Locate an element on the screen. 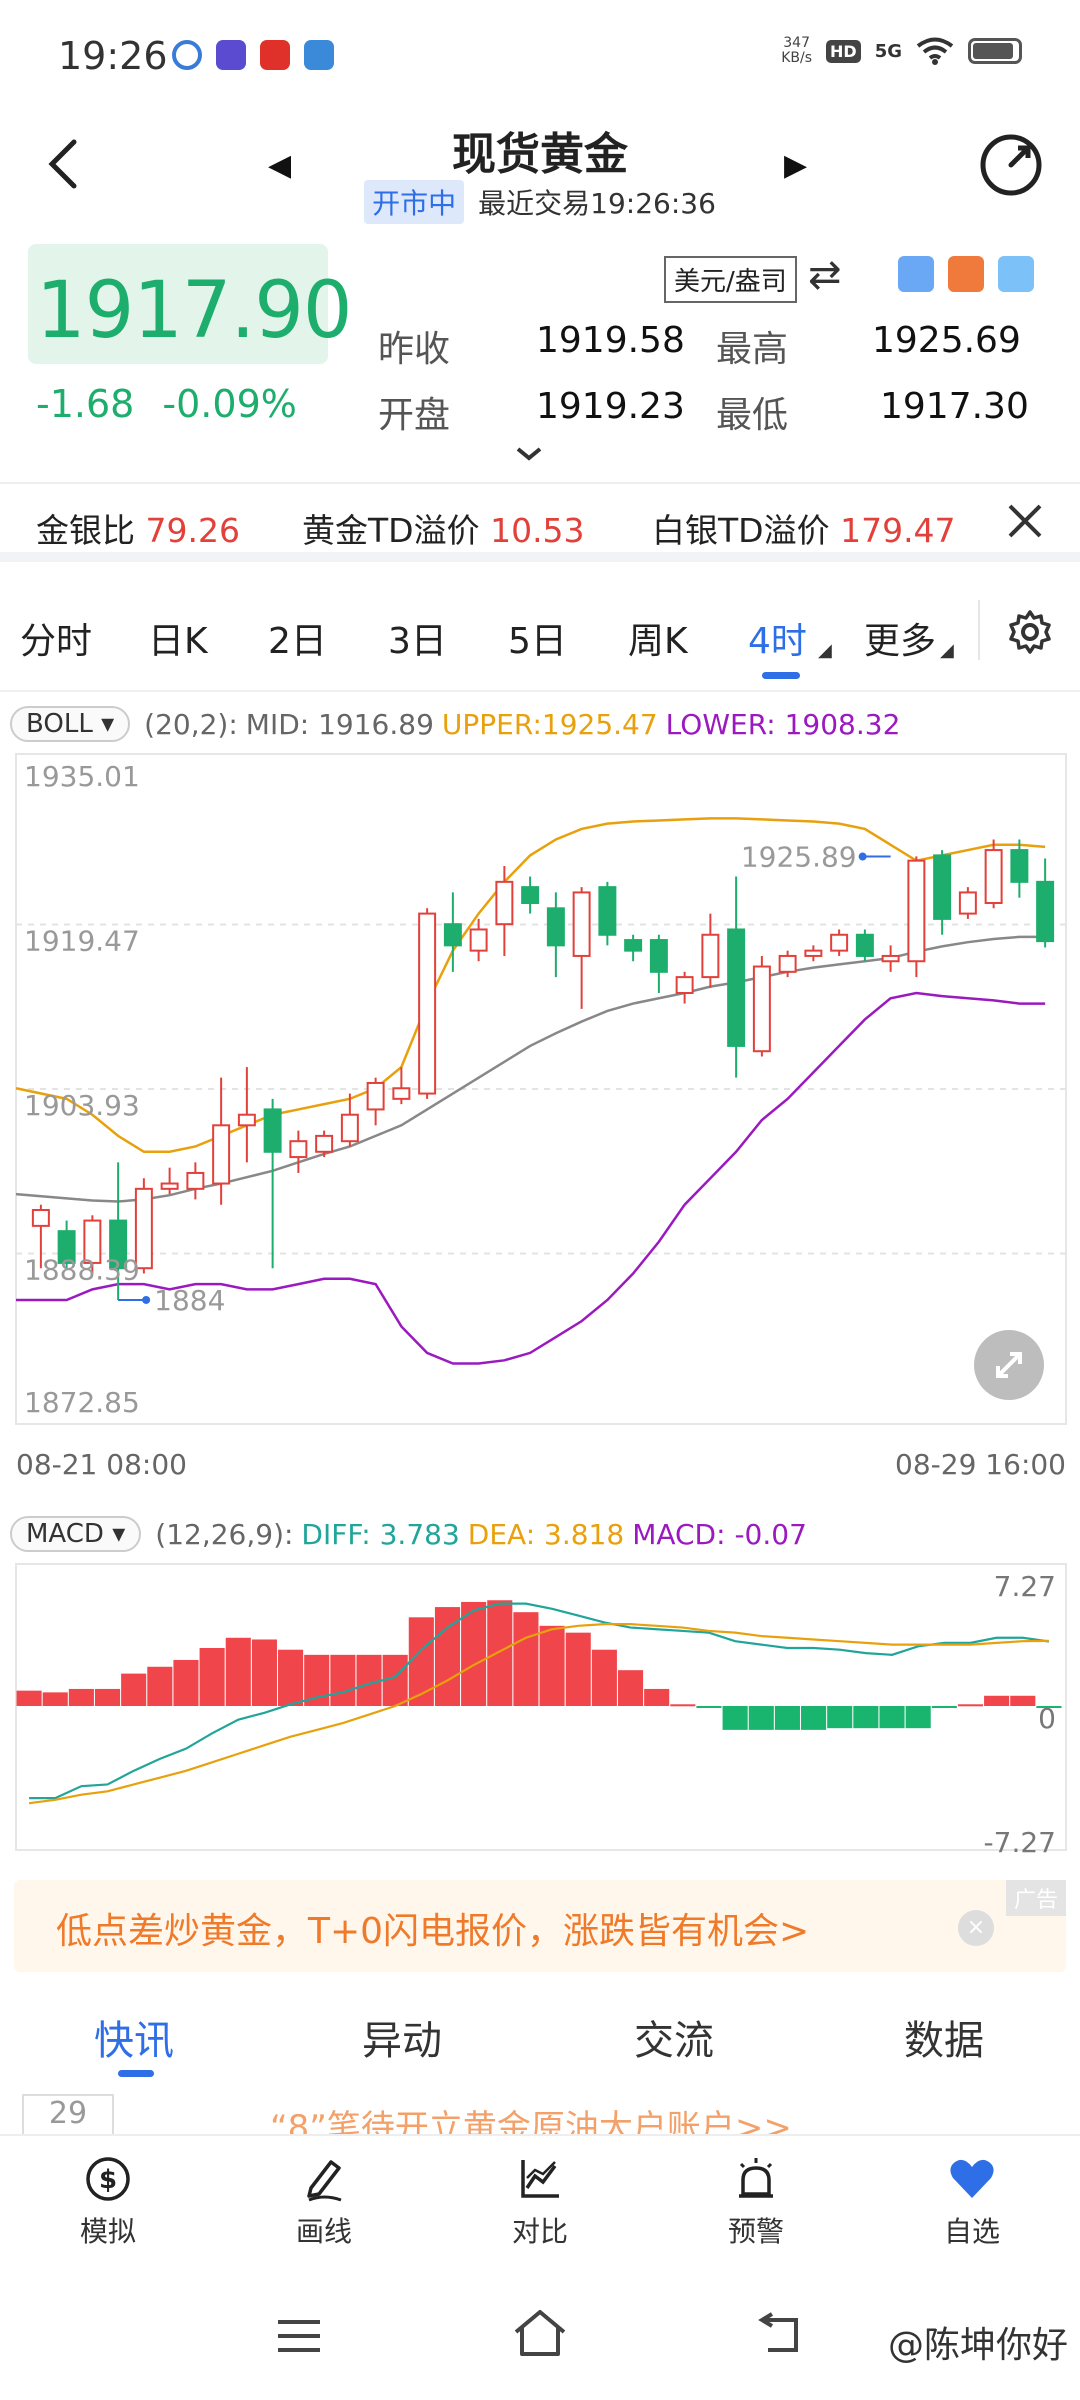  heart-icon is located at coordinates (972, 2178).